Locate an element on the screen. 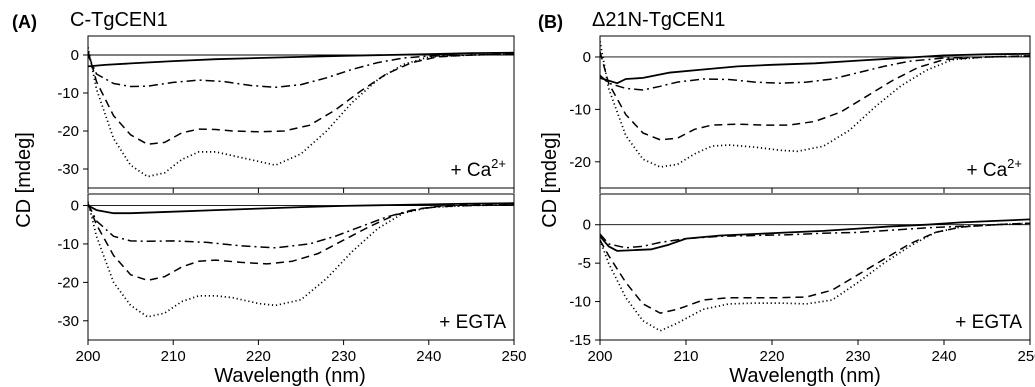  panel-b-ca-series-dotted is located at coordinates (815, 104).